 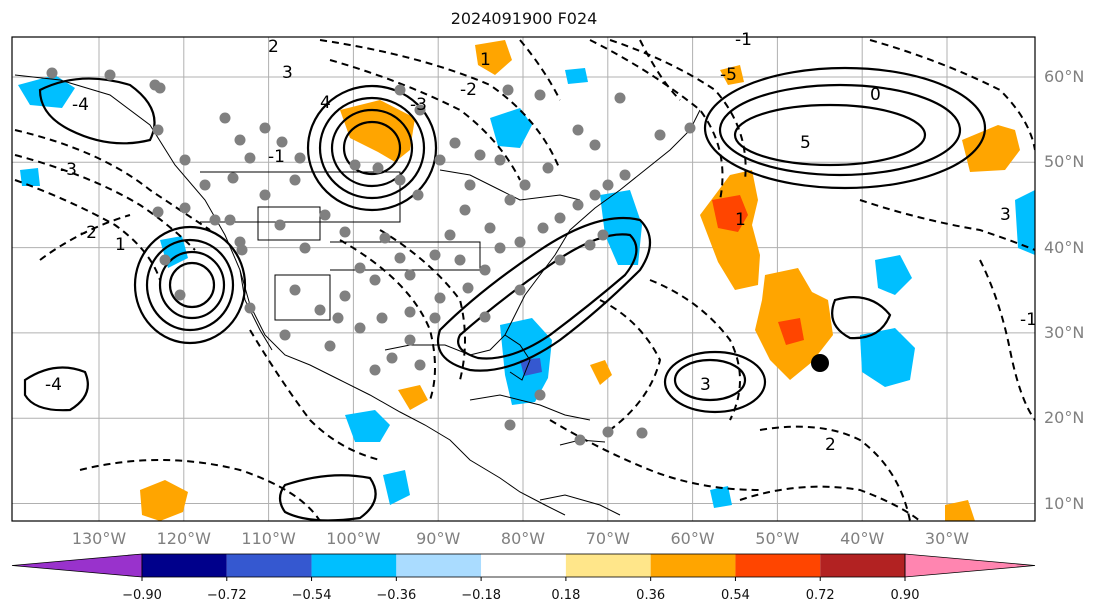 I want to click on colorbar-tick-label: −0.90, so click(x=142, y=595).